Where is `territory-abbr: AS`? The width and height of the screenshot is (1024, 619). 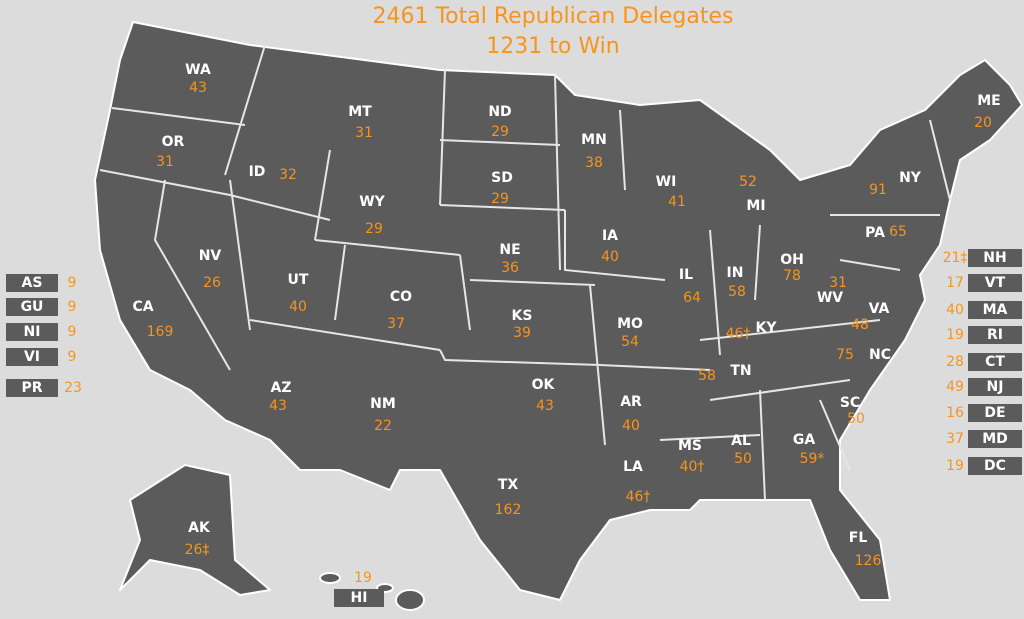
territory-abbr: AS is located at coordinates (32, 283).